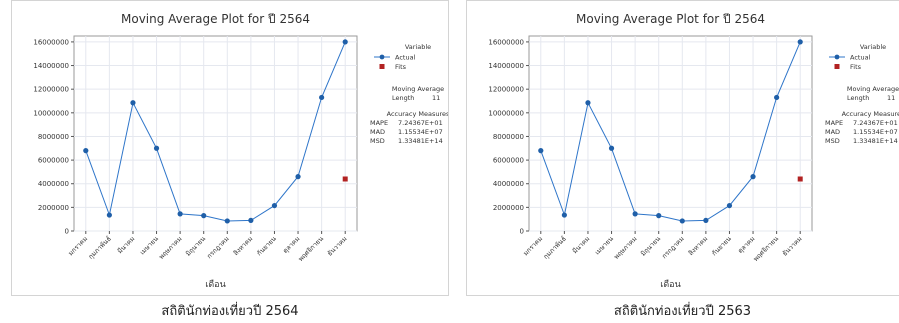  Describe the element at coordinates (832, 132) in the screenshot. I see `accuracy-measure-name: MAD` at that location.